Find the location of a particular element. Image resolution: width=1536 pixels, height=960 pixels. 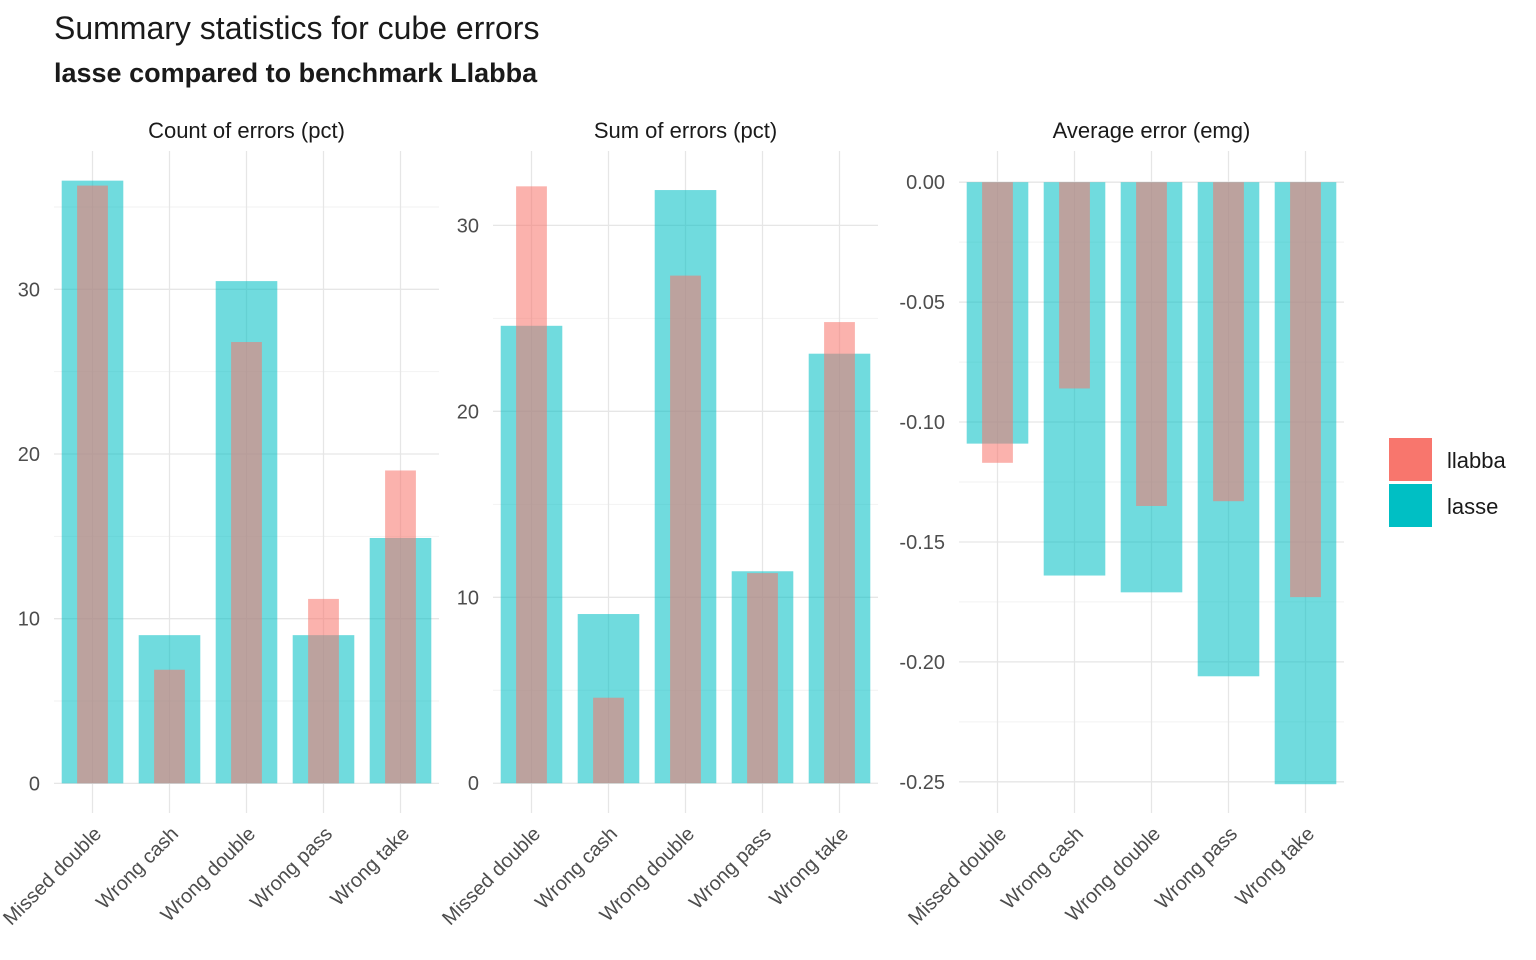

chart-title: Summary statistics for cube errors is located at coordinates (297, 28).